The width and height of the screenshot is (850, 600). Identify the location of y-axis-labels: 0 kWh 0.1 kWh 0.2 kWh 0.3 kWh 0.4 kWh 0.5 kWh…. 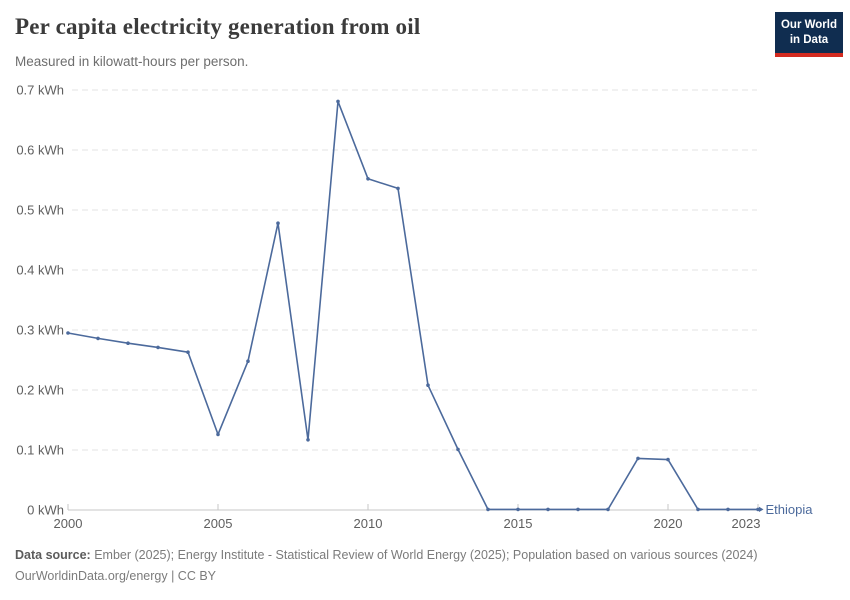
(40, 300).